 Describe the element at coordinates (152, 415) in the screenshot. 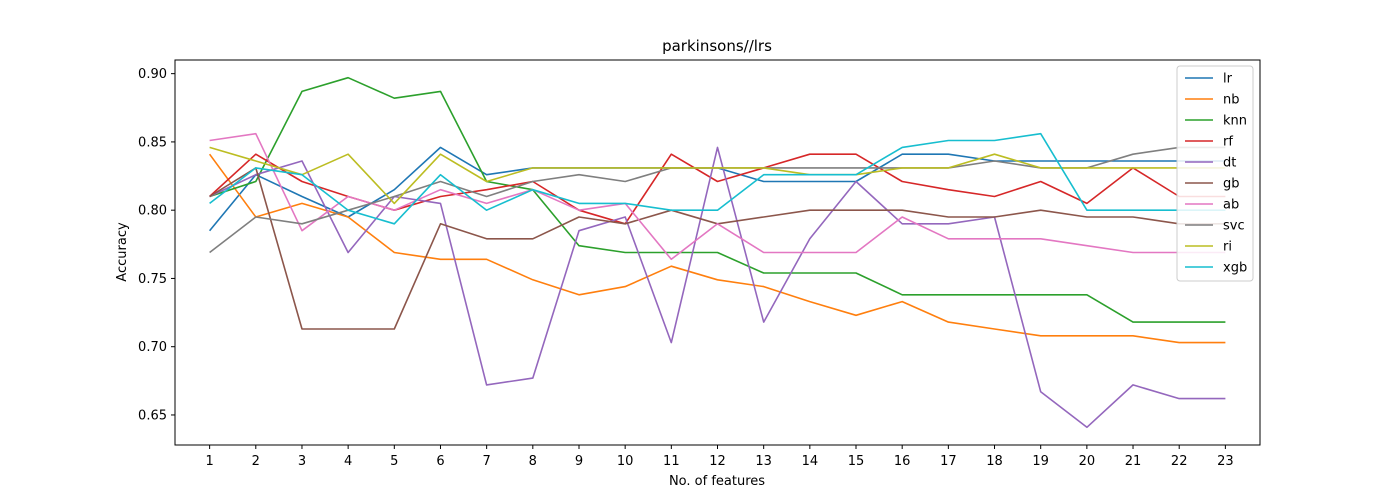

I see `y-tick-label: 0.65` at that location.